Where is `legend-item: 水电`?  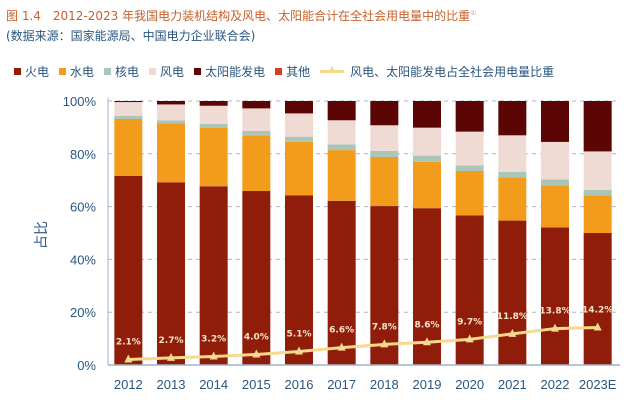 legend-item: 水电 is located at coordinates (76, 71).